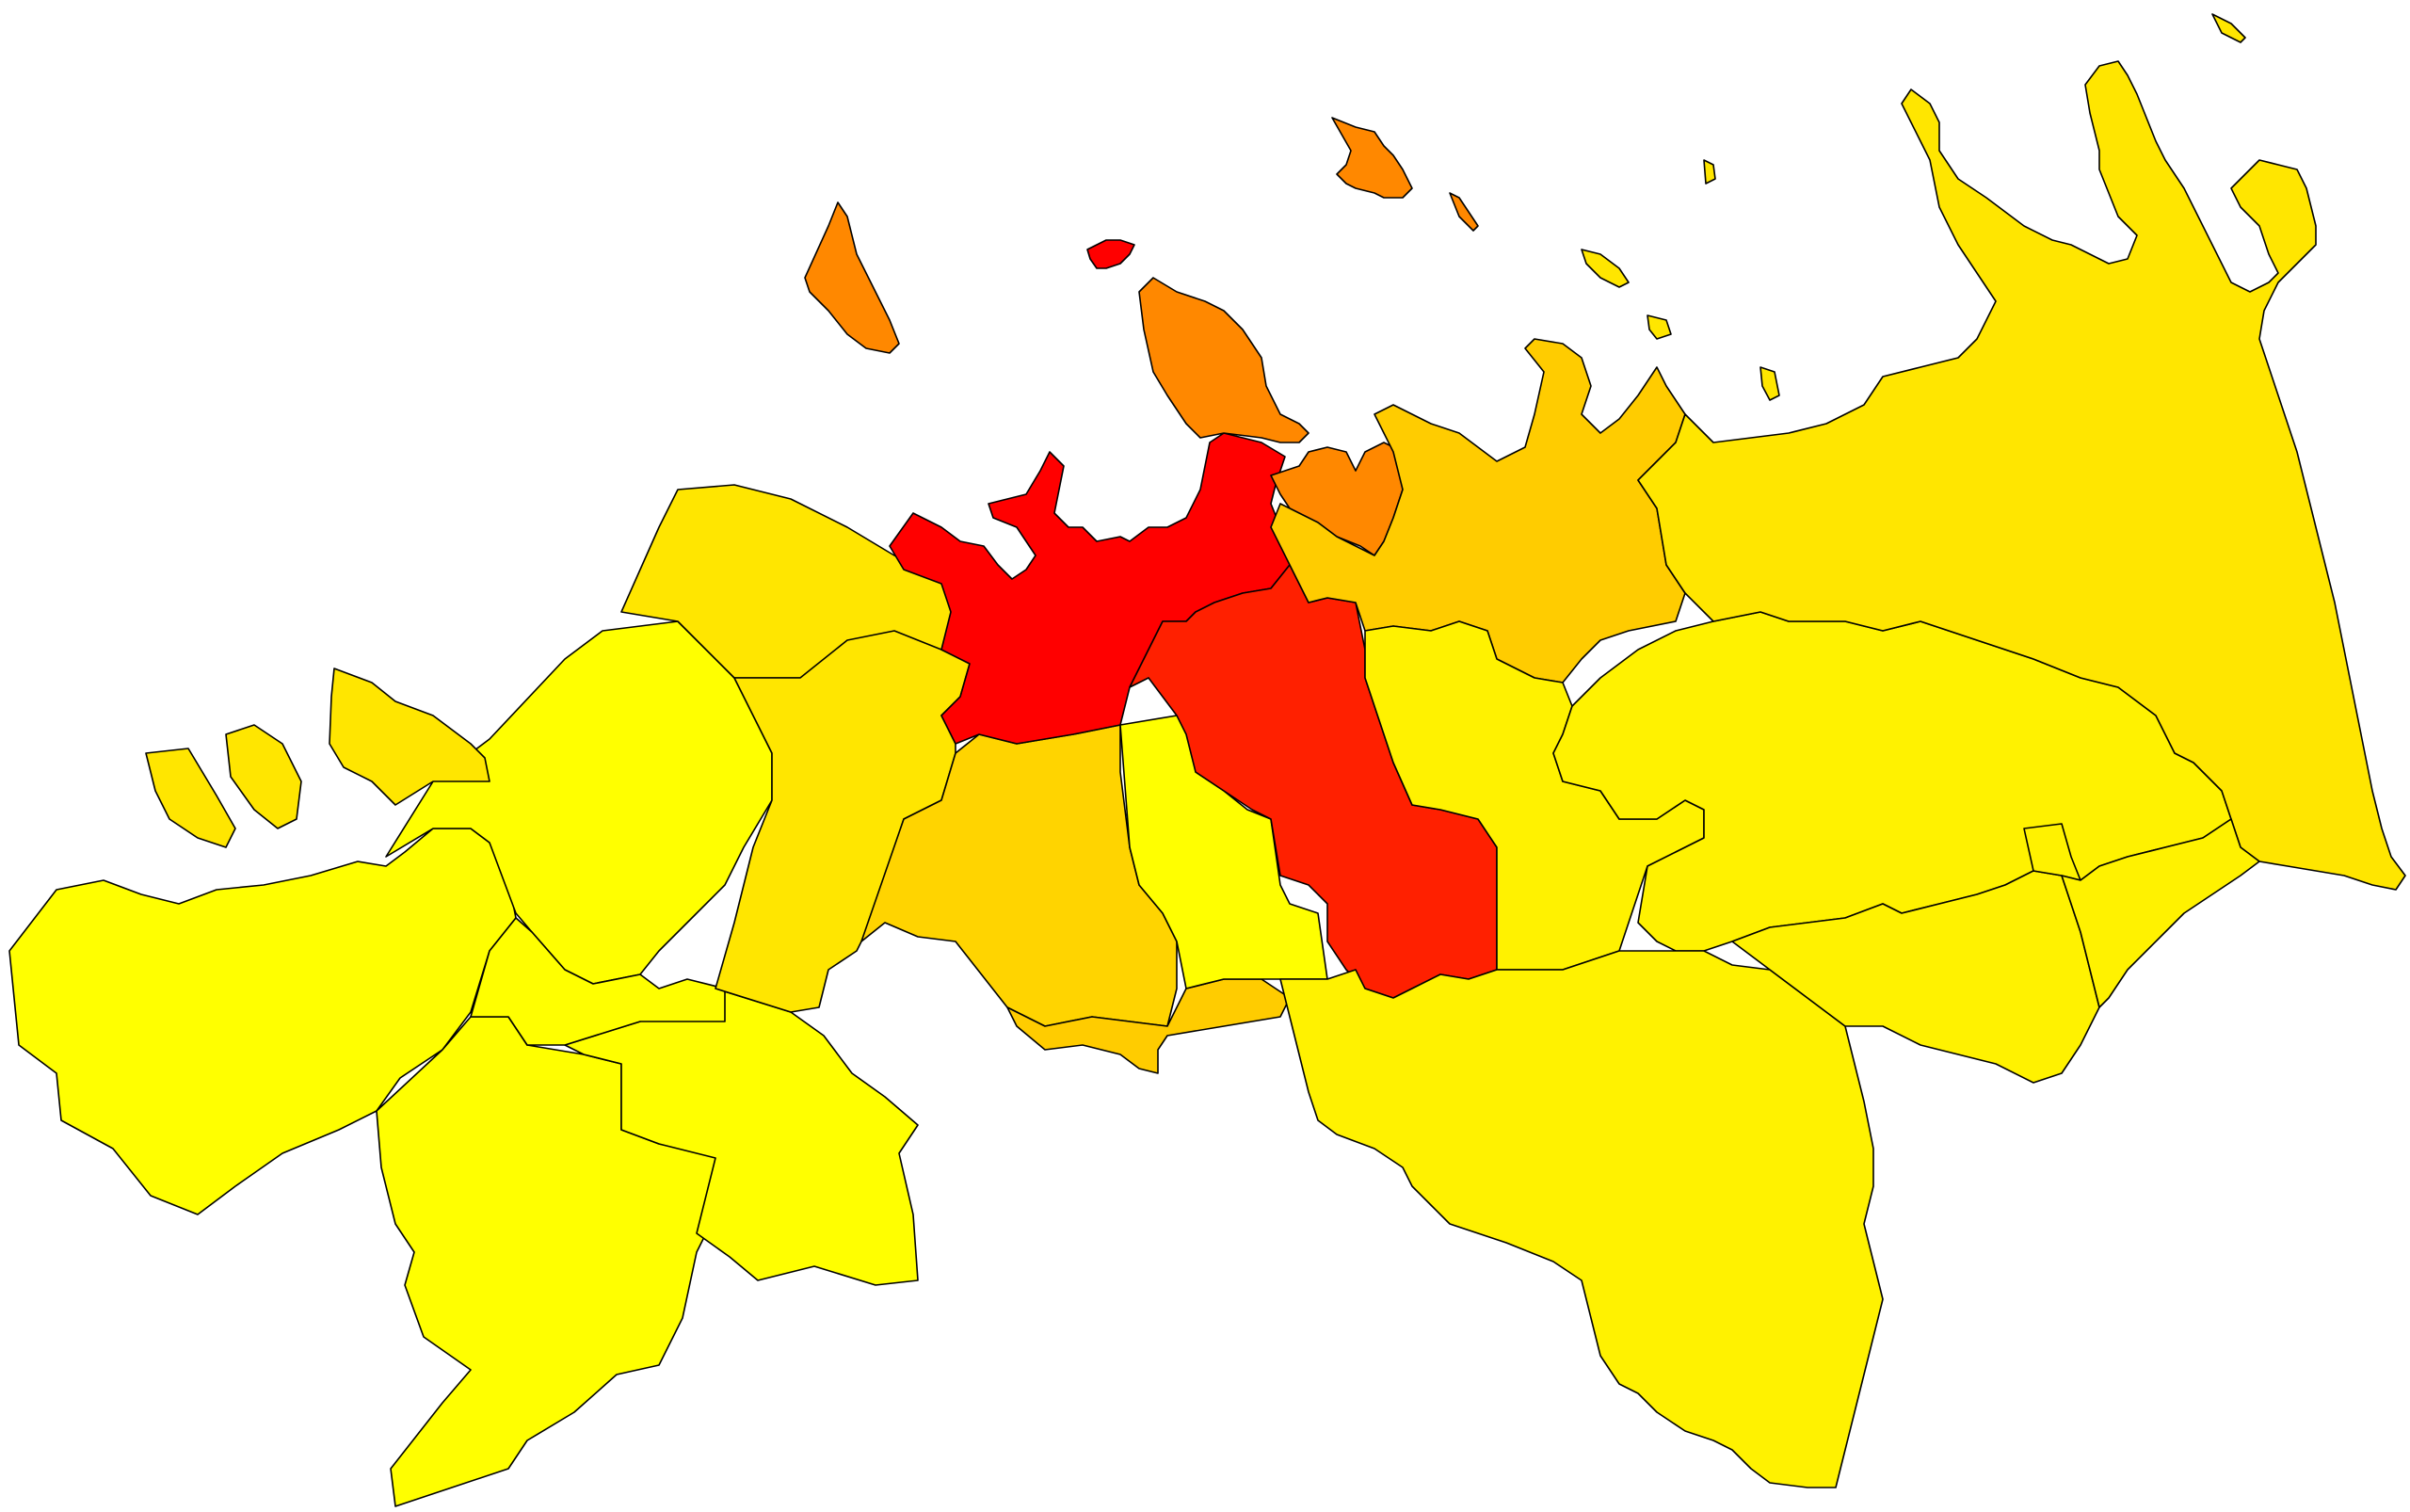 This screenshot has width=2410, height=1512. I want to click on region-island-west-orange, so click(852, 277).